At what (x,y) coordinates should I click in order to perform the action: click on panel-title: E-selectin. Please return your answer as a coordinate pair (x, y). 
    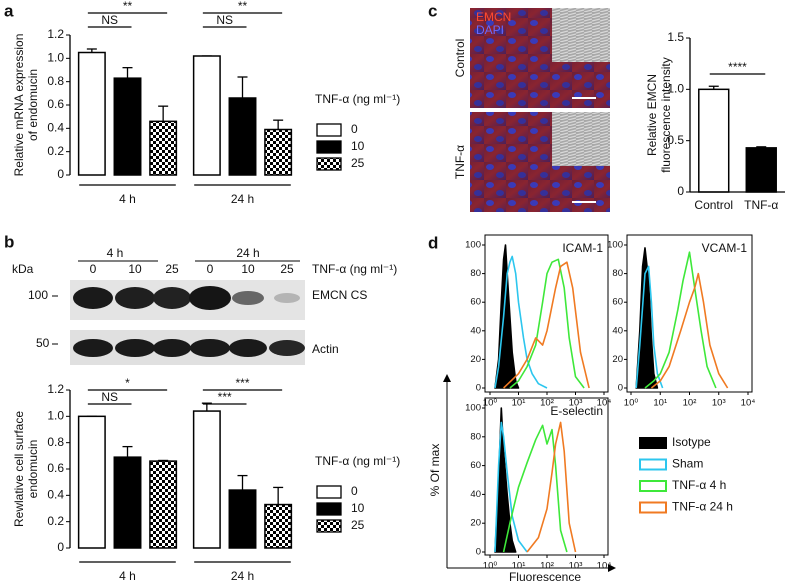
    Looking at the image, I should click on (576, 411).